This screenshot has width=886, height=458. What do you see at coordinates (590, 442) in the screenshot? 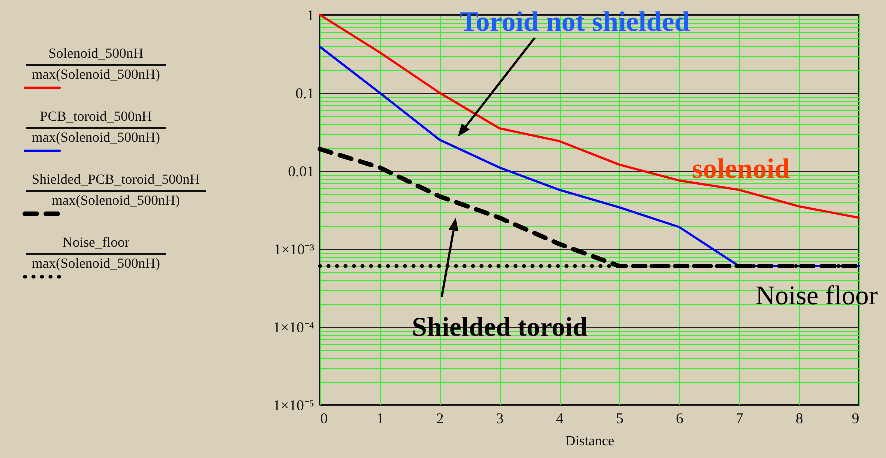
I see `x-axis-title: Distance` at bounding box center [590, 442].